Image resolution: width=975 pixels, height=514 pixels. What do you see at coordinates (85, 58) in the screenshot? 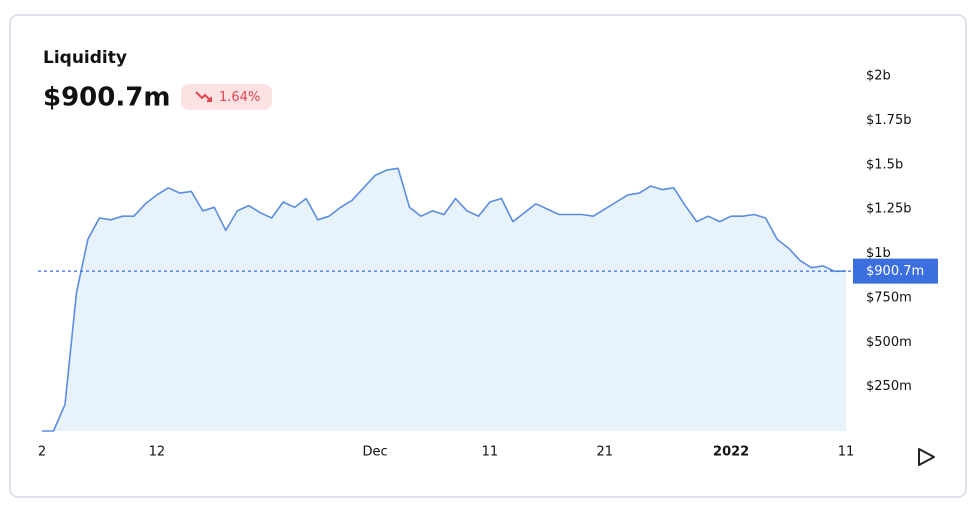
I see `card-title: Liquidity` at bounding box center [85, 58].